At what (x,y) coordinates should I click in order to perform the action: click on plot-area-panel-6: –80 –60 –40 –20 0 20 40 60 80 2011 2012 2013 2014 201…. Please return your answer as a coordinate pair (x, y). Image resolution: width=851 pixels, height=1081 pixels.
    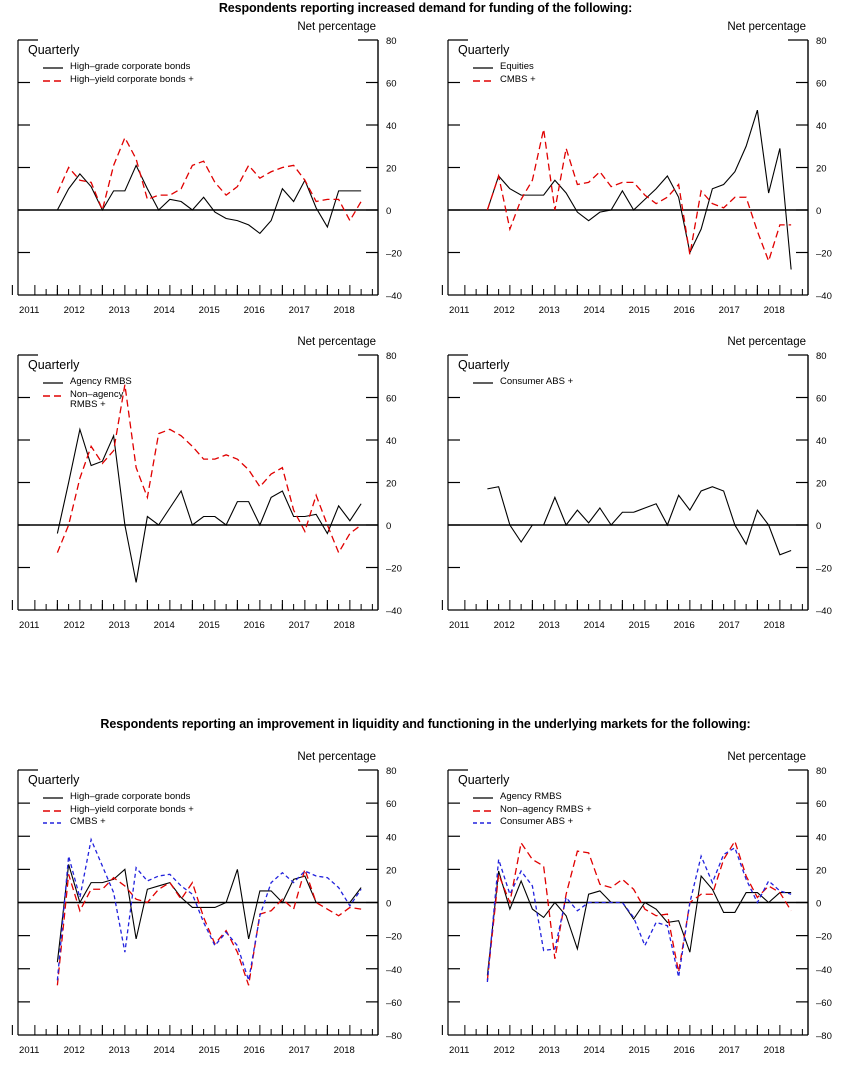
    Looking at the image, I should click on (636, 903).